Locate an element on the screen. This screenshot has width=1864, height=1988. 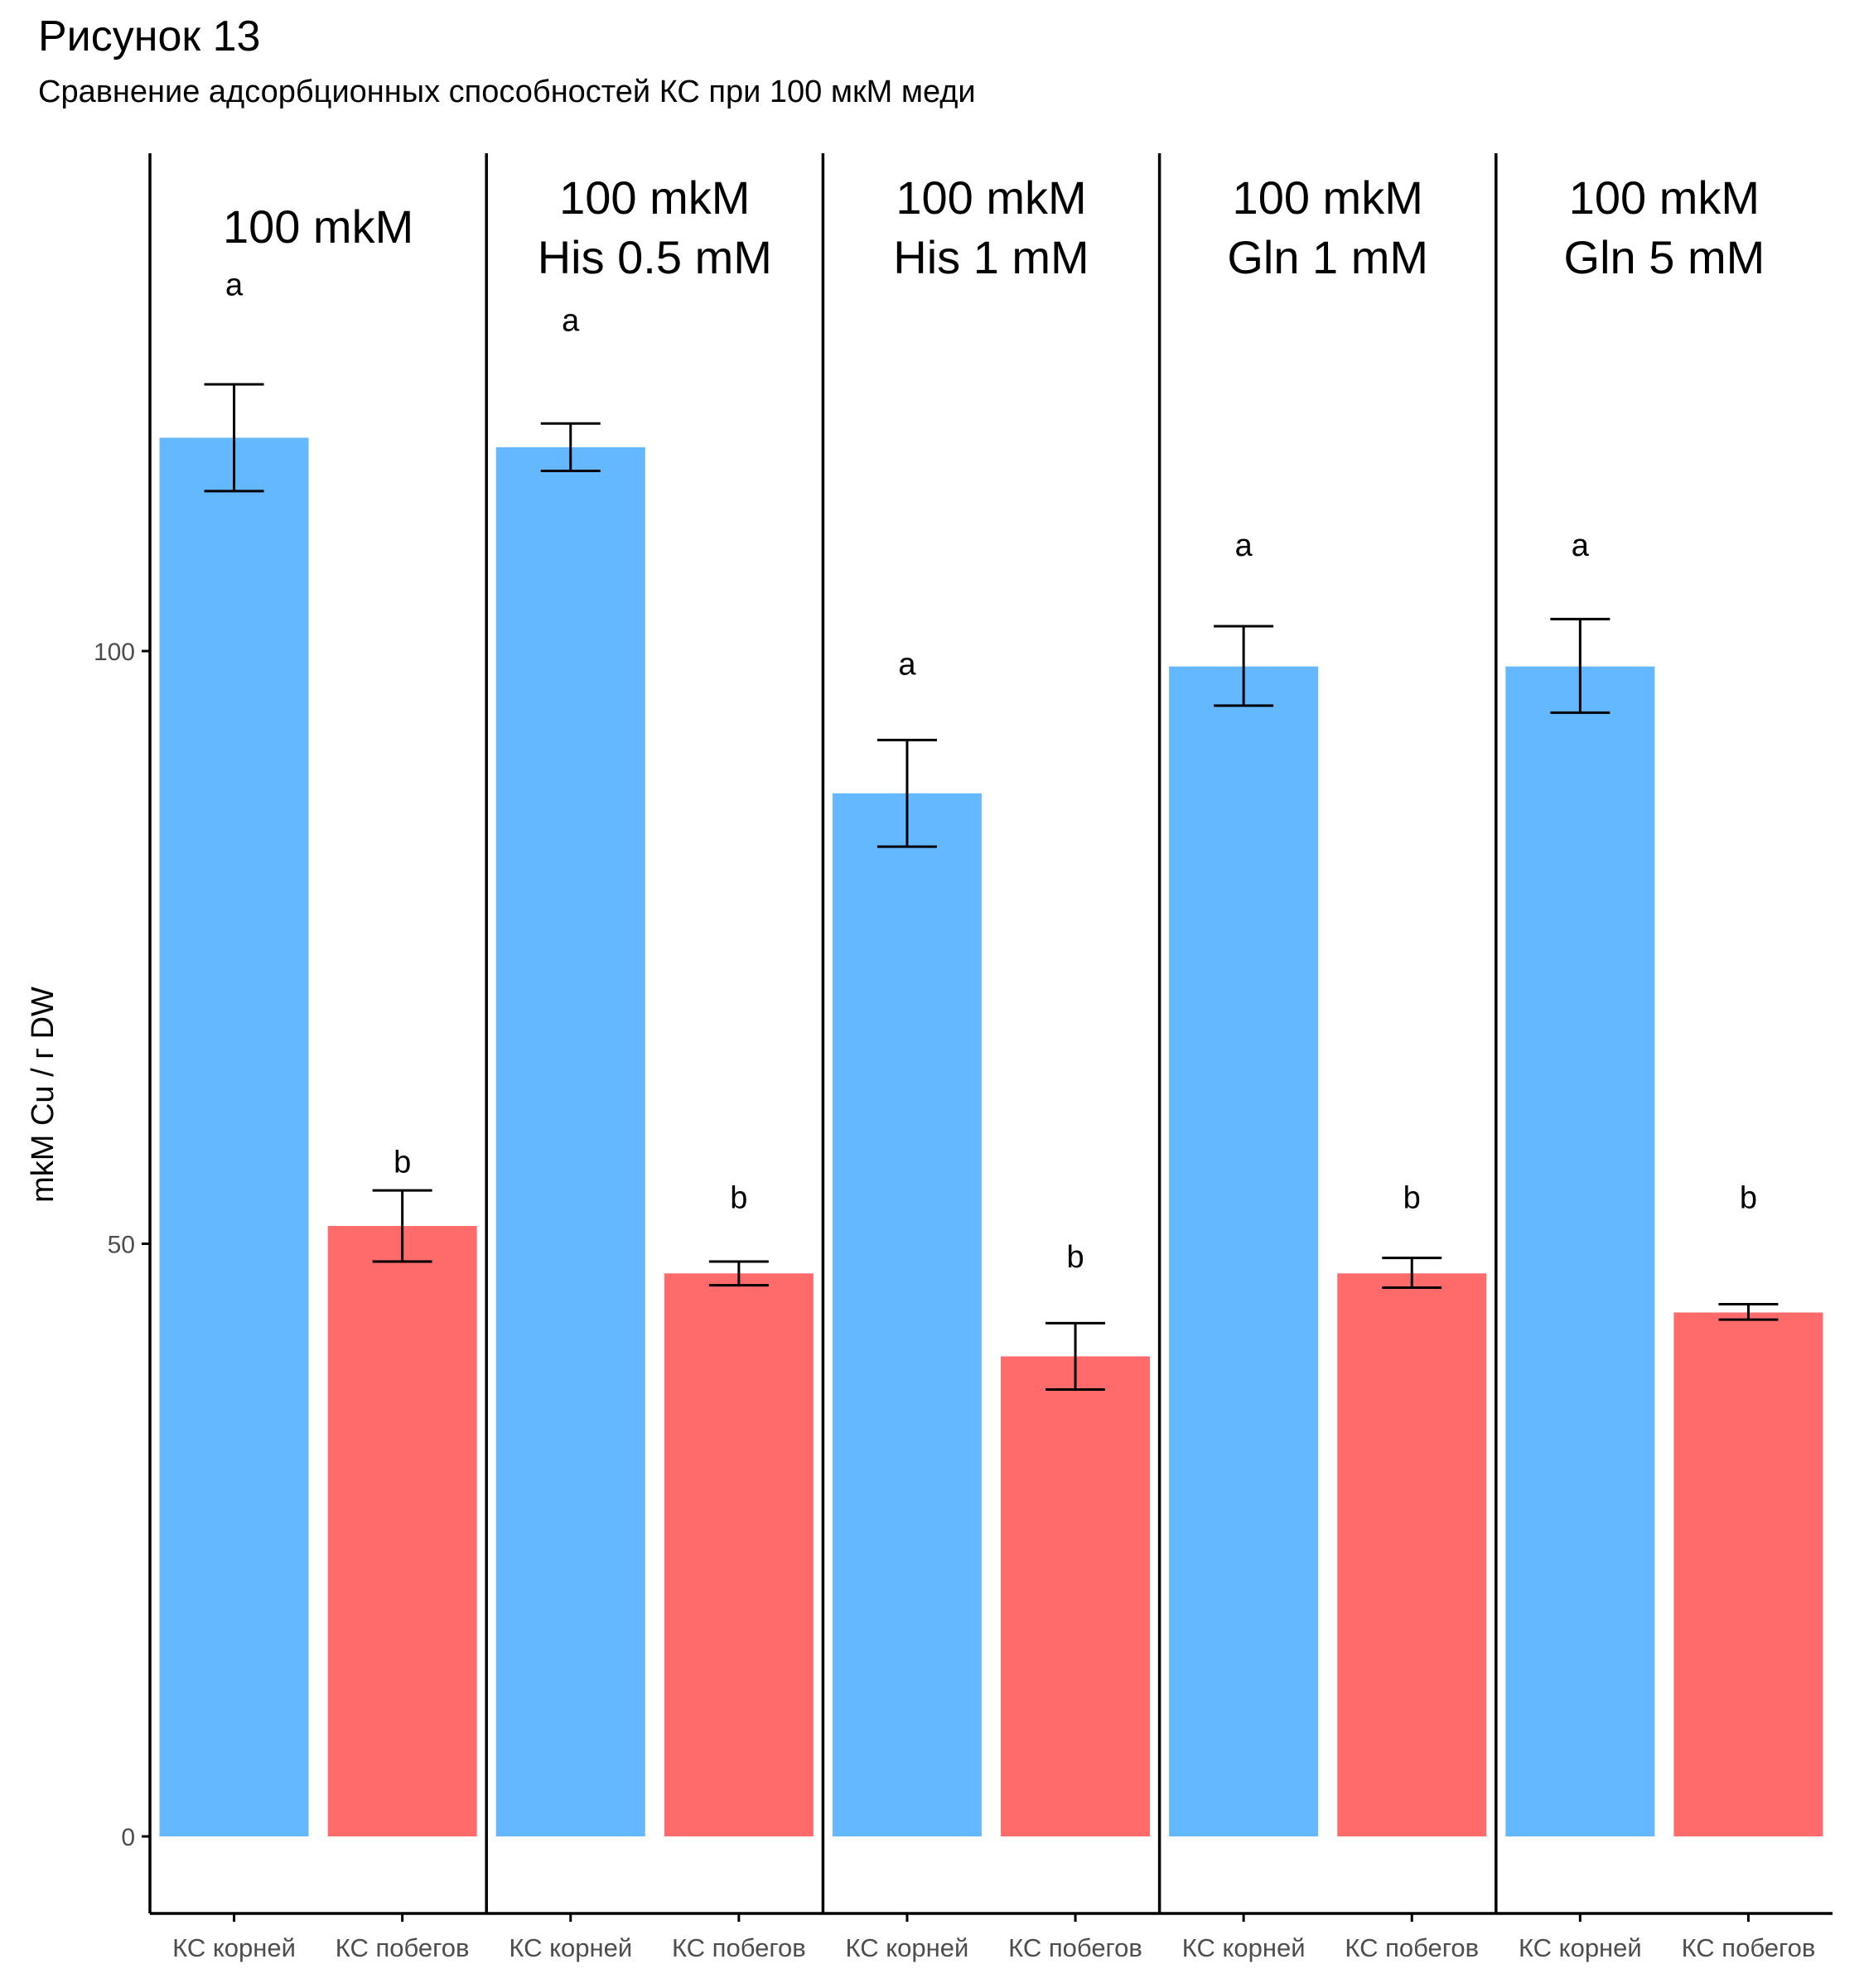
y-tick-label-0: 0 is located at coordinates (128, 1837).